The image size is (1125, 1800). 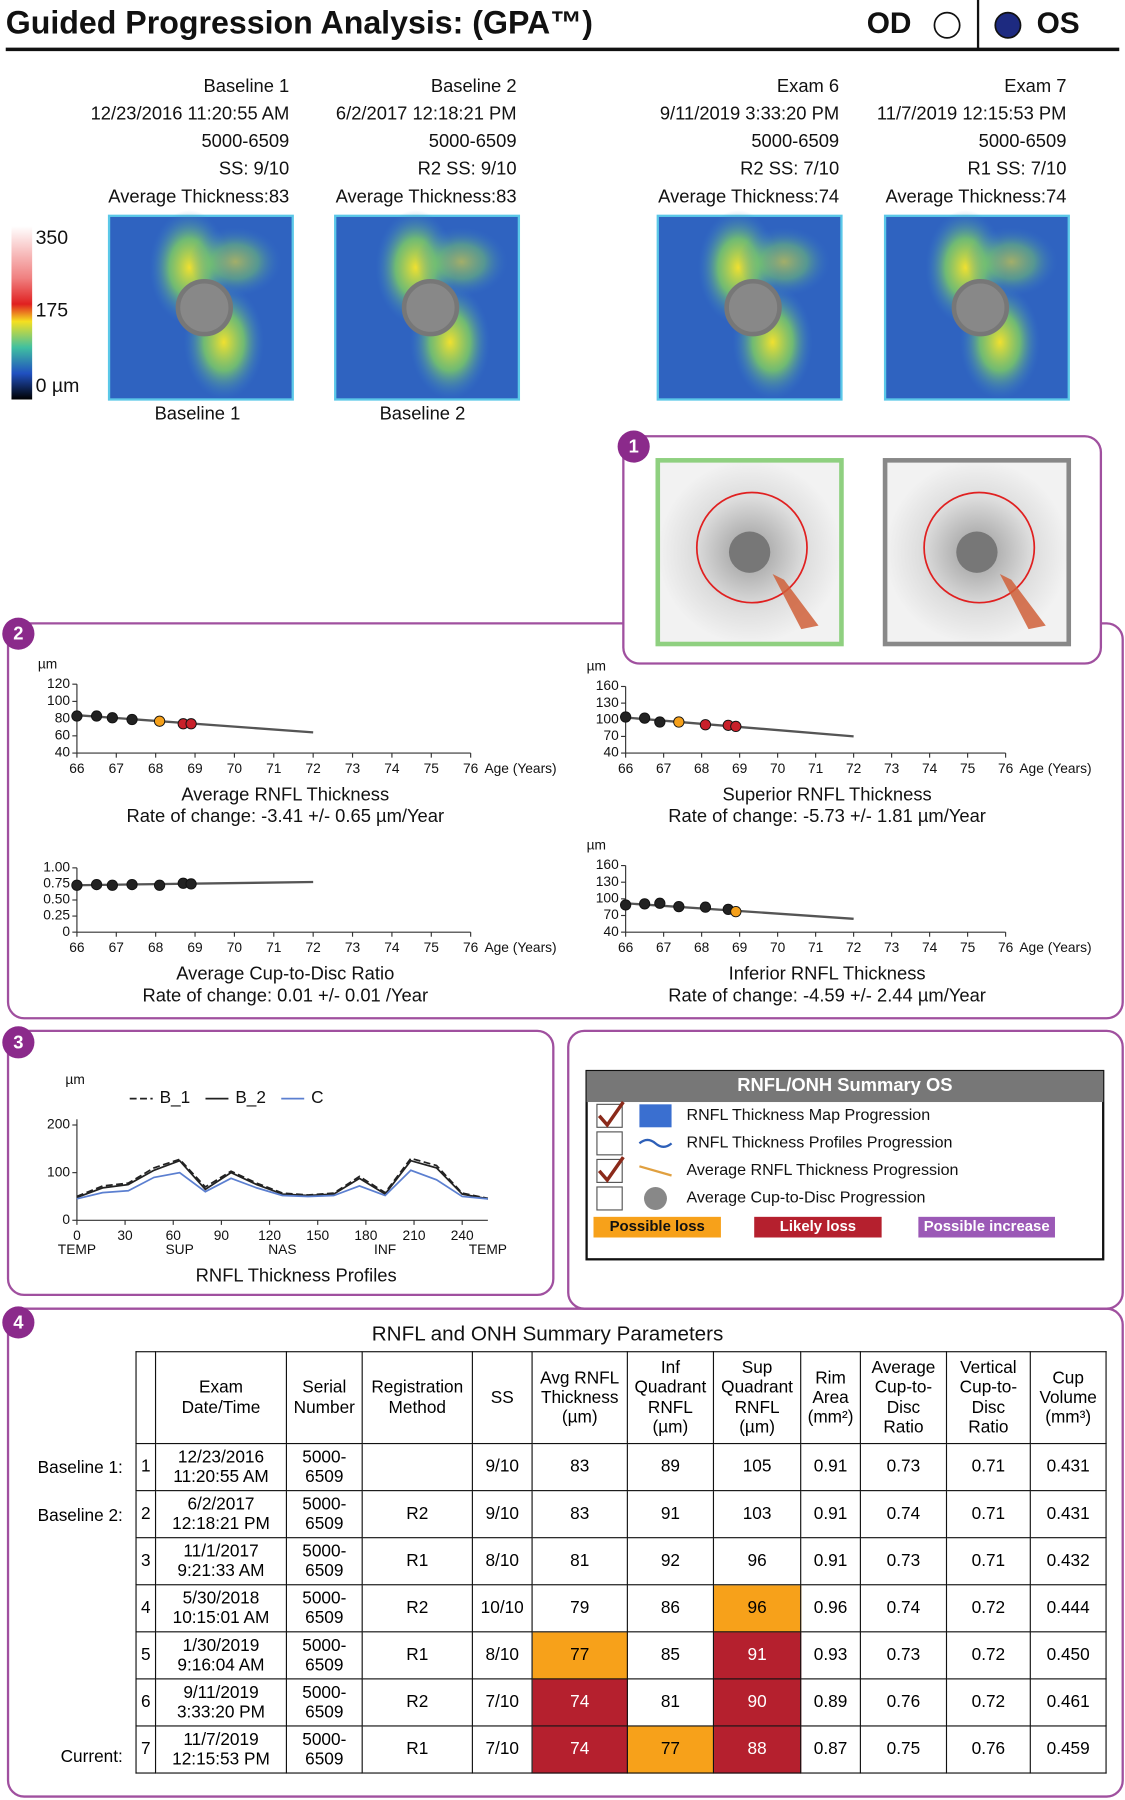 I want to click on y-tick-label: 130, so click(x=607, y=702).